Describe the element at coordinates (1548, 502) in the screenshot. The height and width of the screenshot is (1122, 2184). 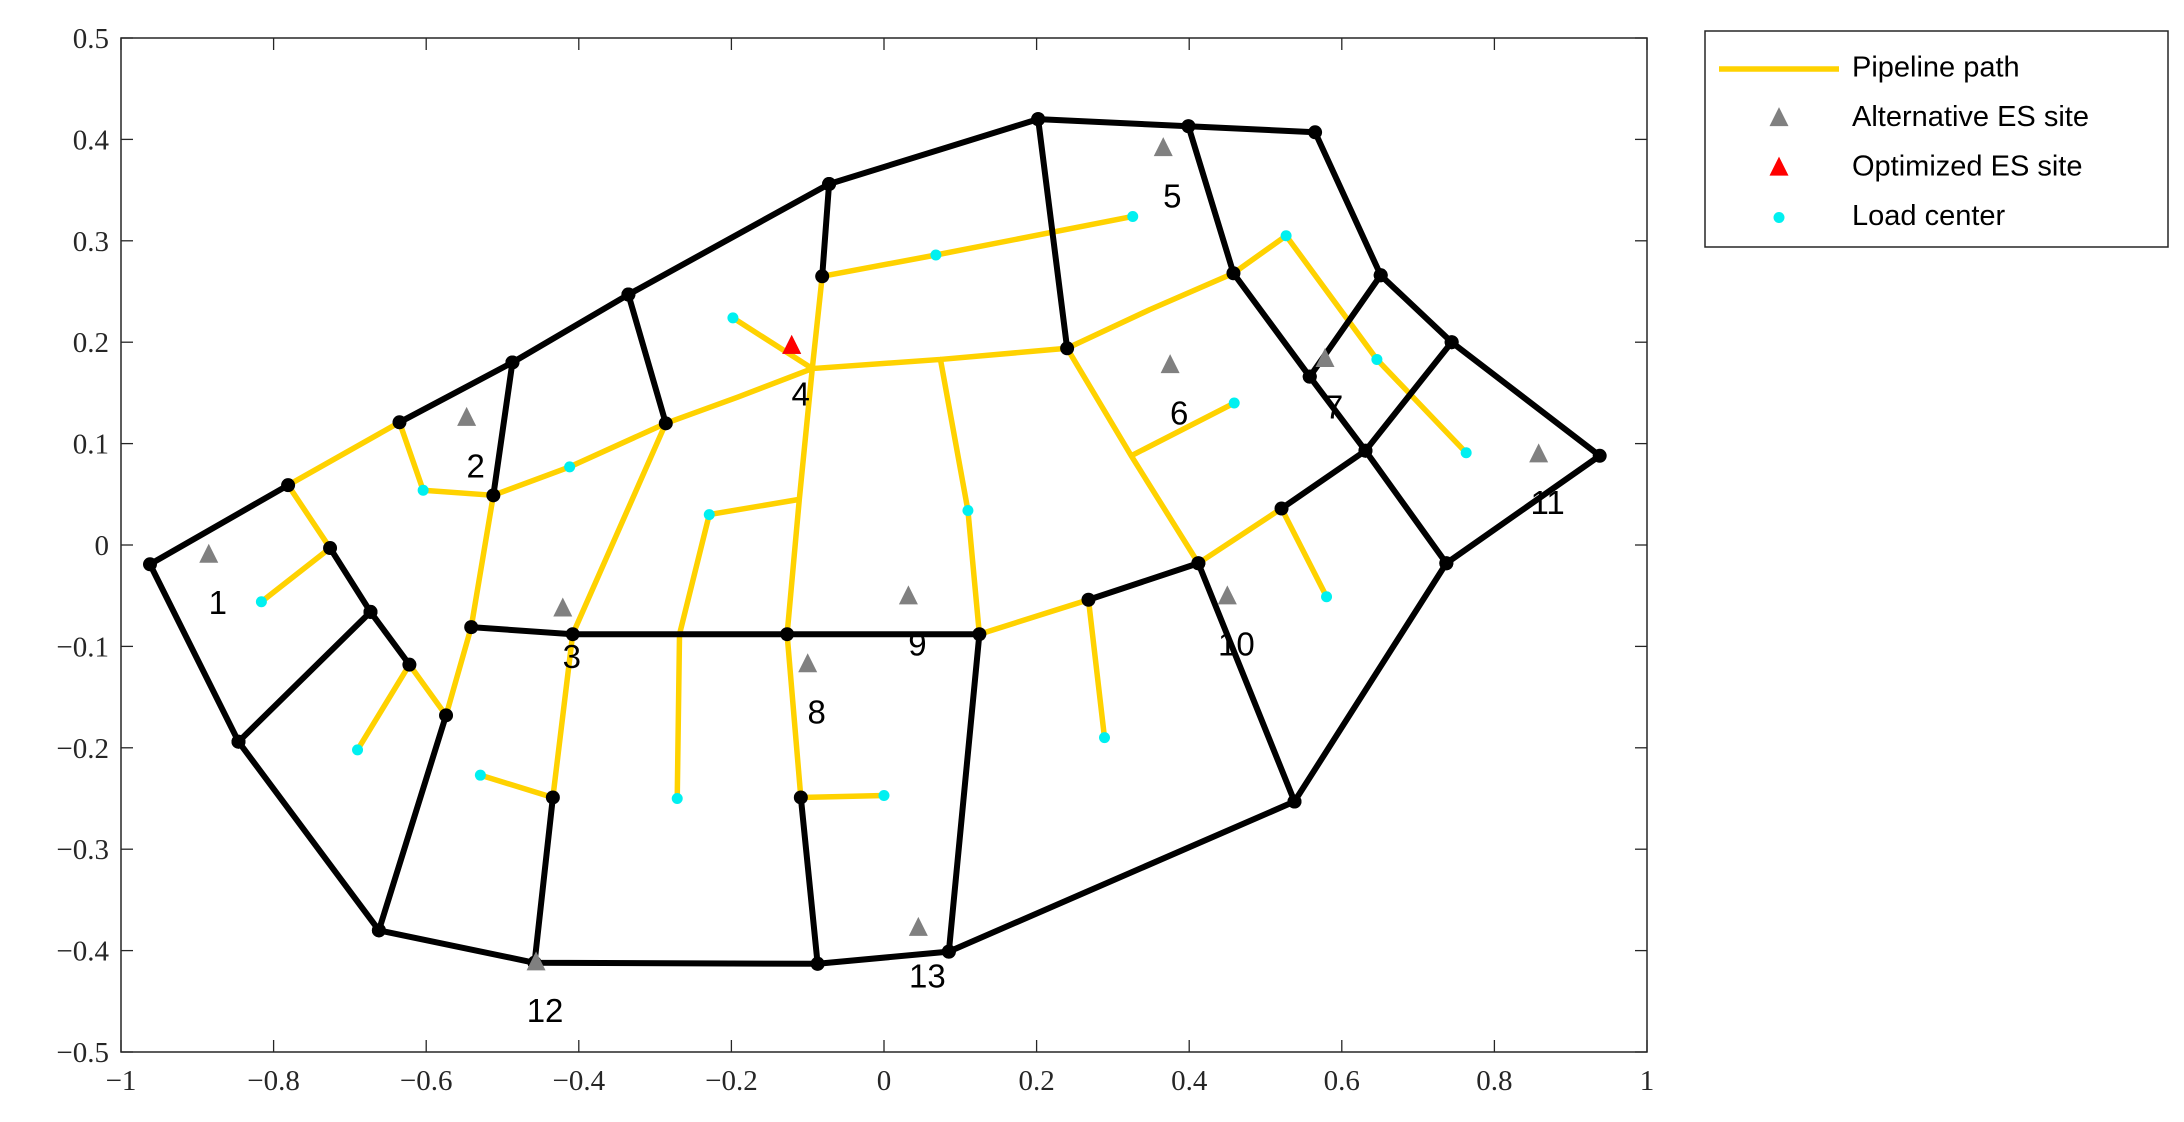
I see `site-label: 11` at that location.